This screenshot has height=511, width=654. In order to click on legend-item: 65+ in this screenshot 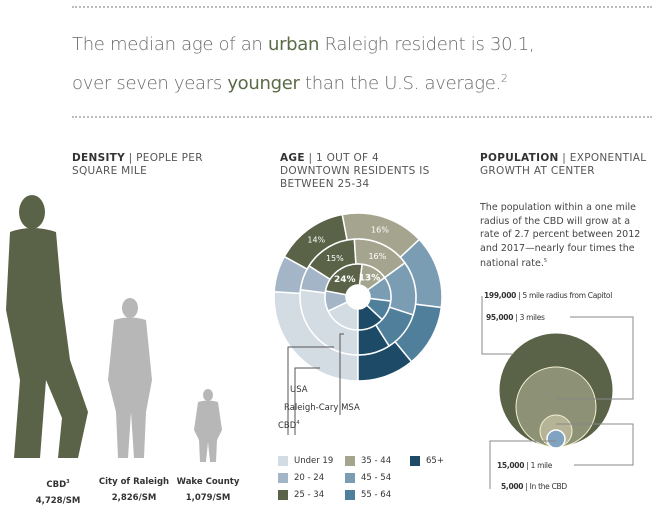, I will do `click(427, 461)`.